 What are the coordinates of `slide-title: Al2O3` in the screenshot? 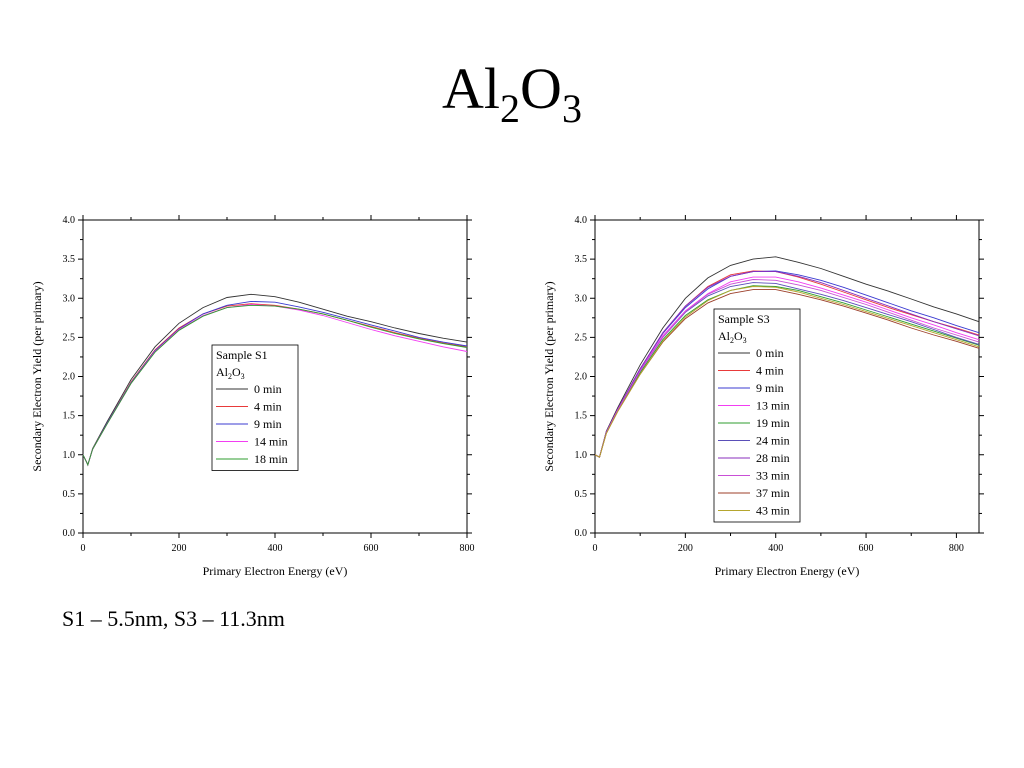 It's located at (512, 94).